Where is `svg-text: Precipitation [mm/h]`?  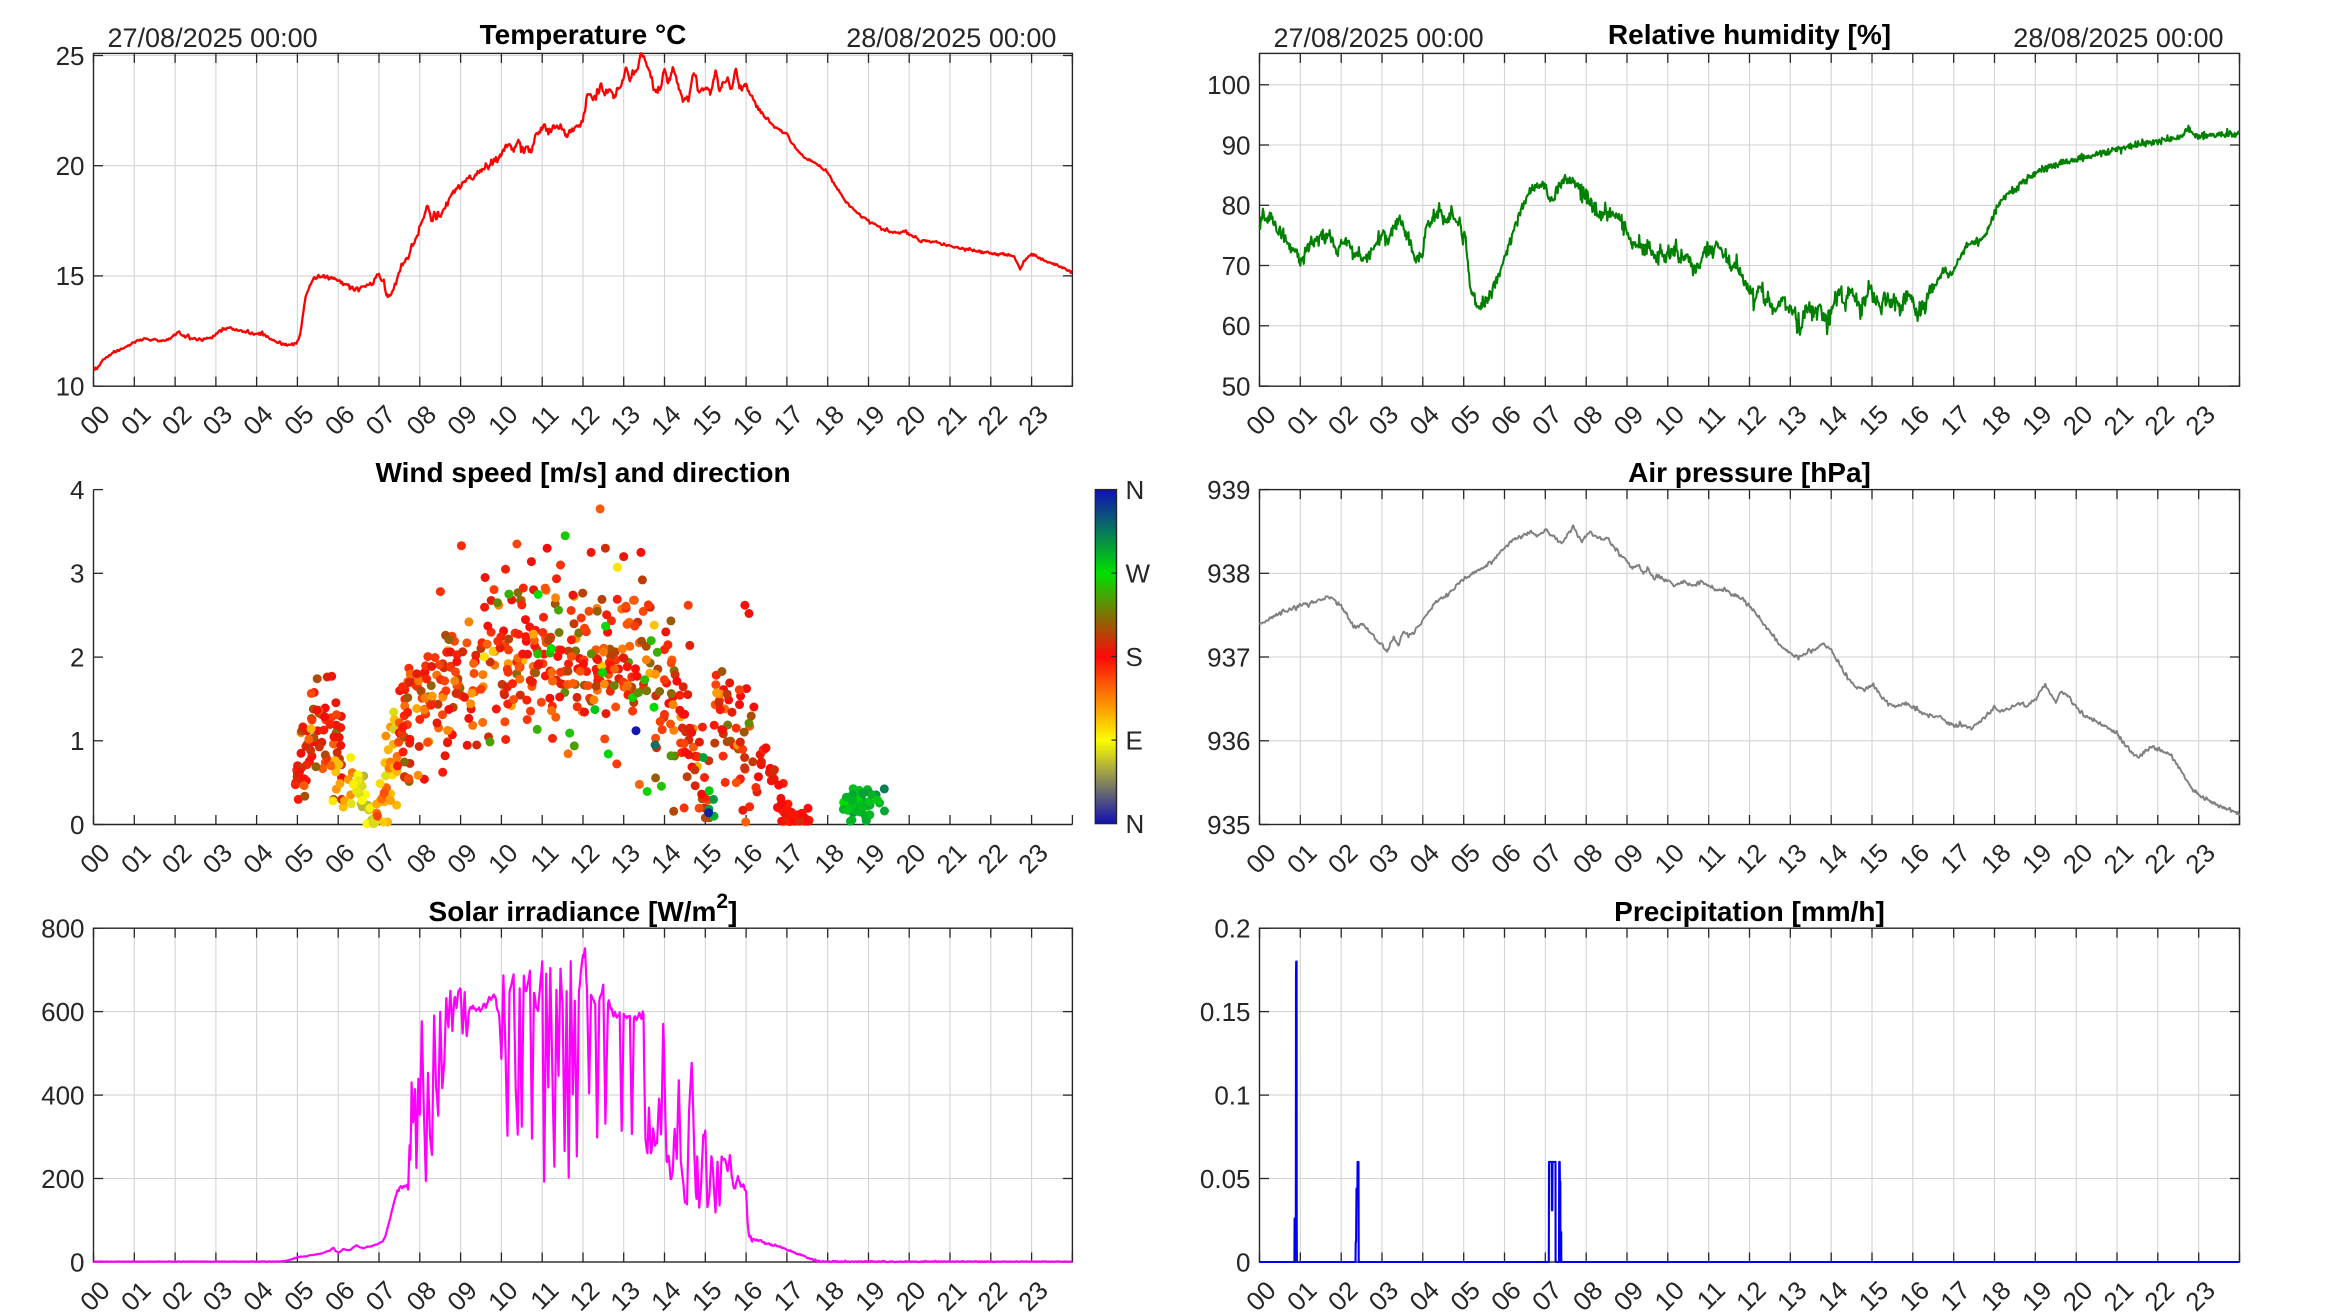
svg-text: Precipitation [mm/h] is located at coordinates (1749, 911).